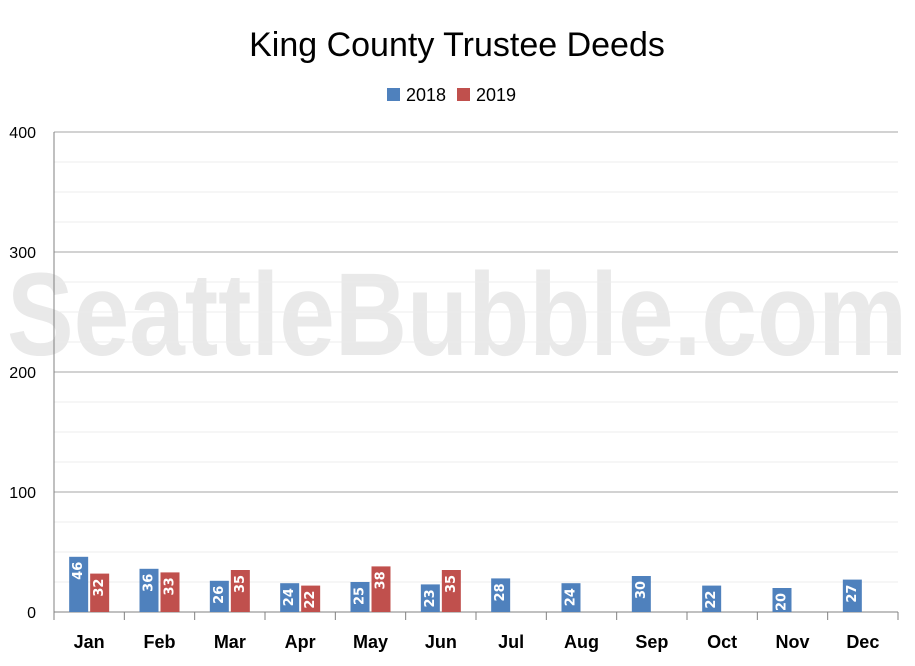 This screenshot has height=666, width=915. I want to click on bar-2018-Mar, so click(219, 596).